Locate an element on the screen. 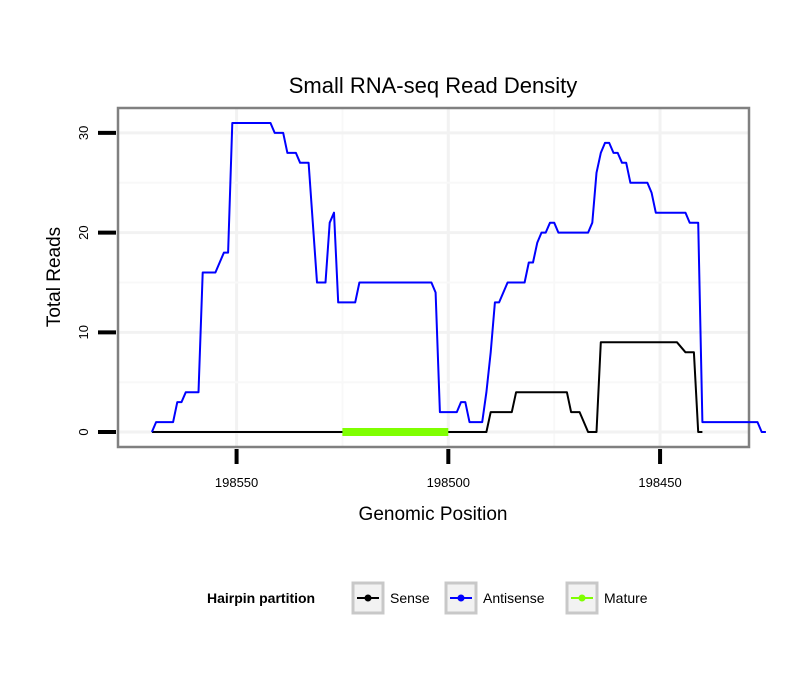  y-tick-label: 10 is located at coordinates (83, 332).